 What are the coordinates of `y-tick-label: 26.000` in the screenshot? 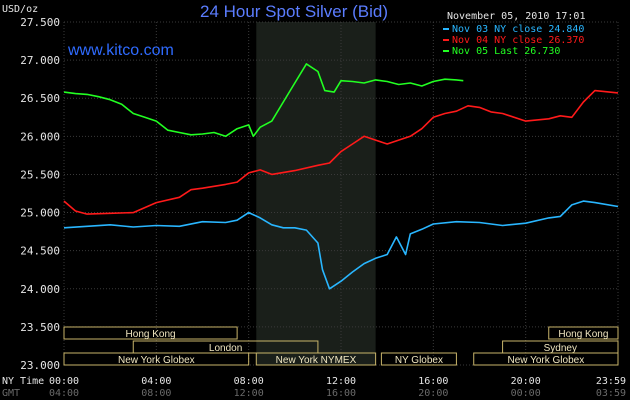 It's located at (40, 136).